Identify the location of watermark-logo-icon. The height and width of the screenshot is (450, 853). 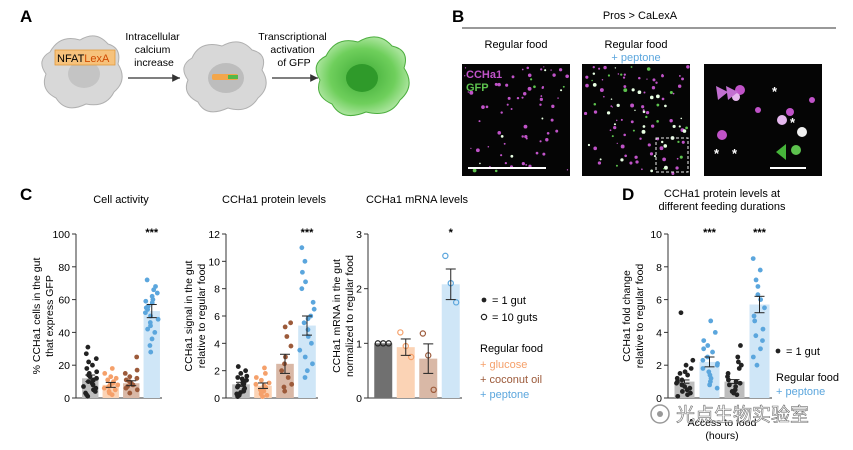
(660, 414).